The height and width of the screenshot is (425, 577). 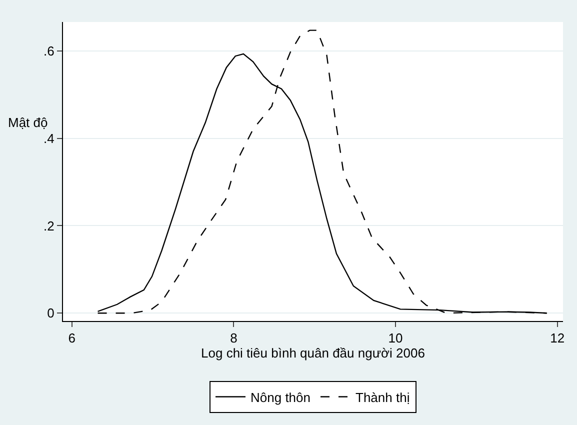 I want to click on legend-label: Thành thị, so click(x=383, y=397).